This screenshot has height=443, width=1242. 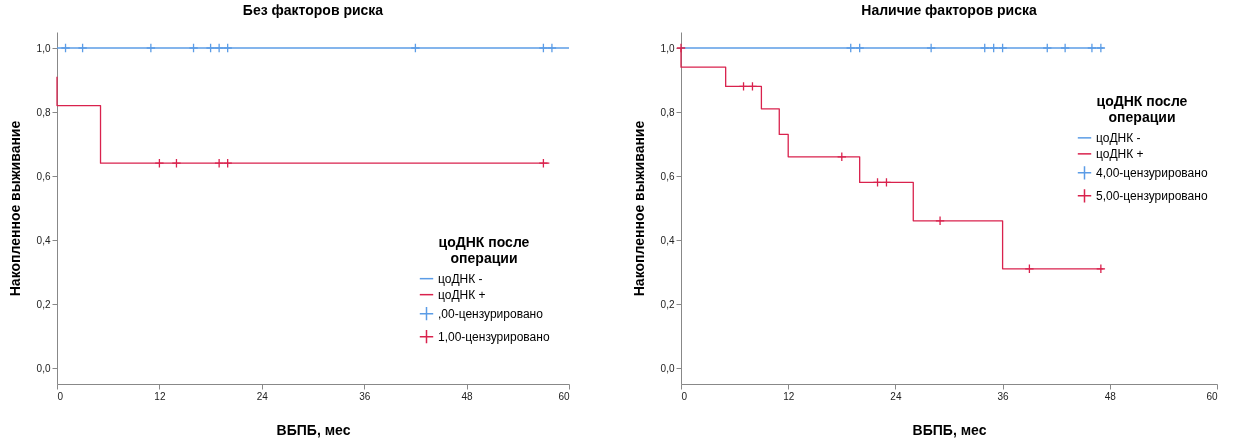 I want to click on legend-label: 1,00-цензурировано, so click(x=494, y=336).